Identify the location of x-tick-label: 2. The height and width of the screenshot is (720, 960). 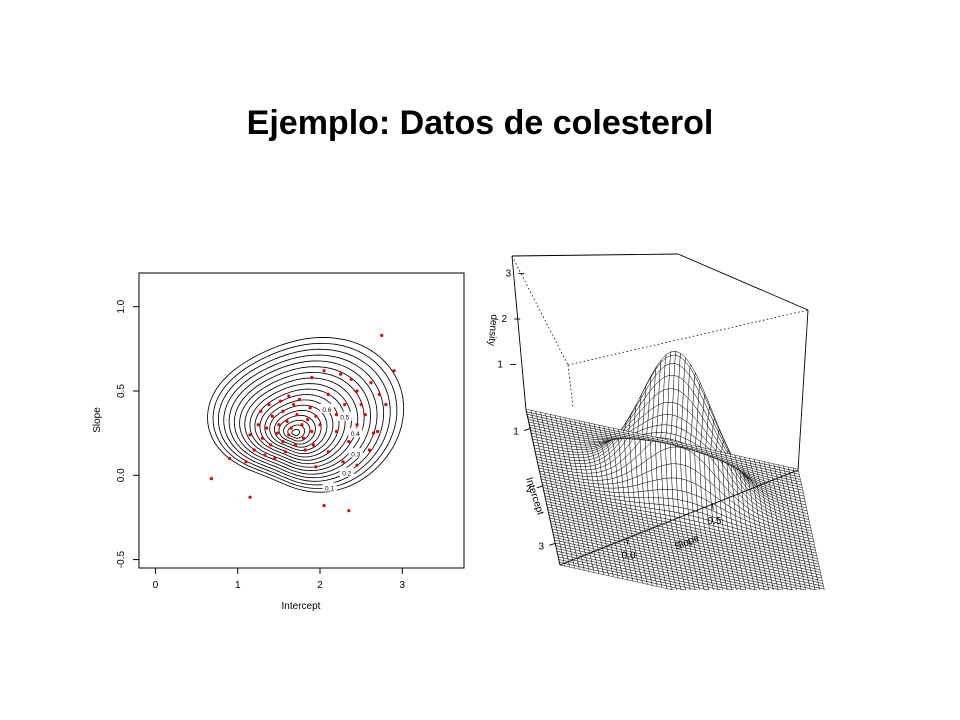
(320, 585).